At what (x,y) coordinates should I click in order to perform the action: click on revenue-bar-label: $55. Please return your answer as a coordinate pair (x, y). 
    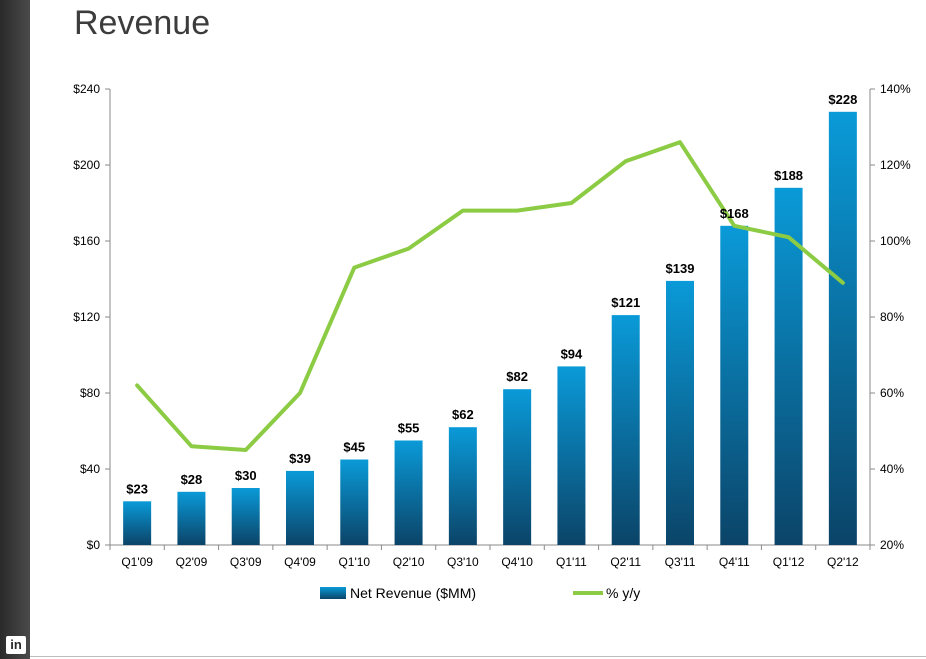
    Looking at the image, I should click on (409, 428).